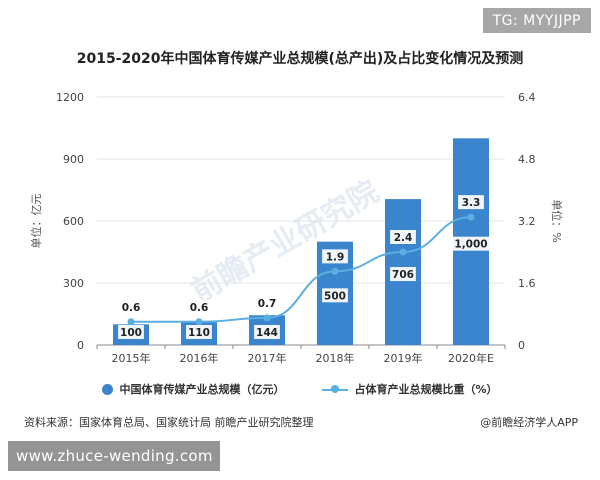 The height and width of the screenshot is (480, 600). What do you see at coordinates (73, 283) in the screenshot?
I see `y-tick-label: 300` at bounding box center [73, 283].